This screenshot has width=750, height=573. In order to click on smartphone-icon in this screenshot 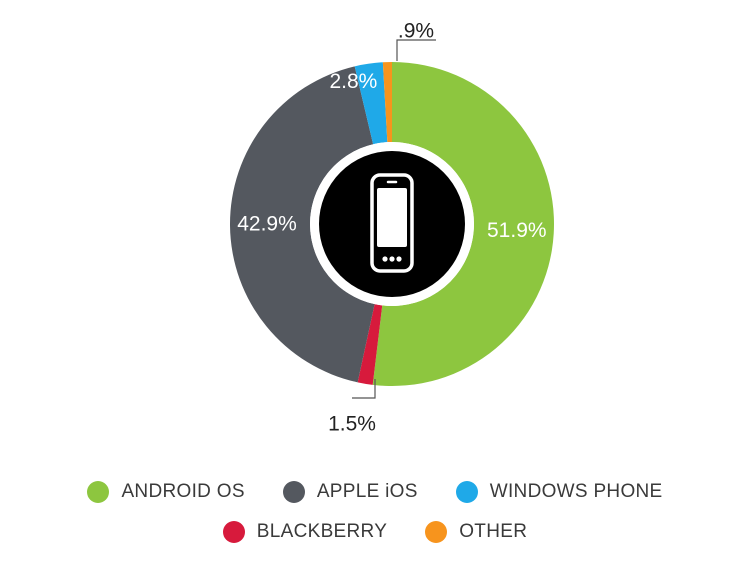, I will do `click(392, 223)`.